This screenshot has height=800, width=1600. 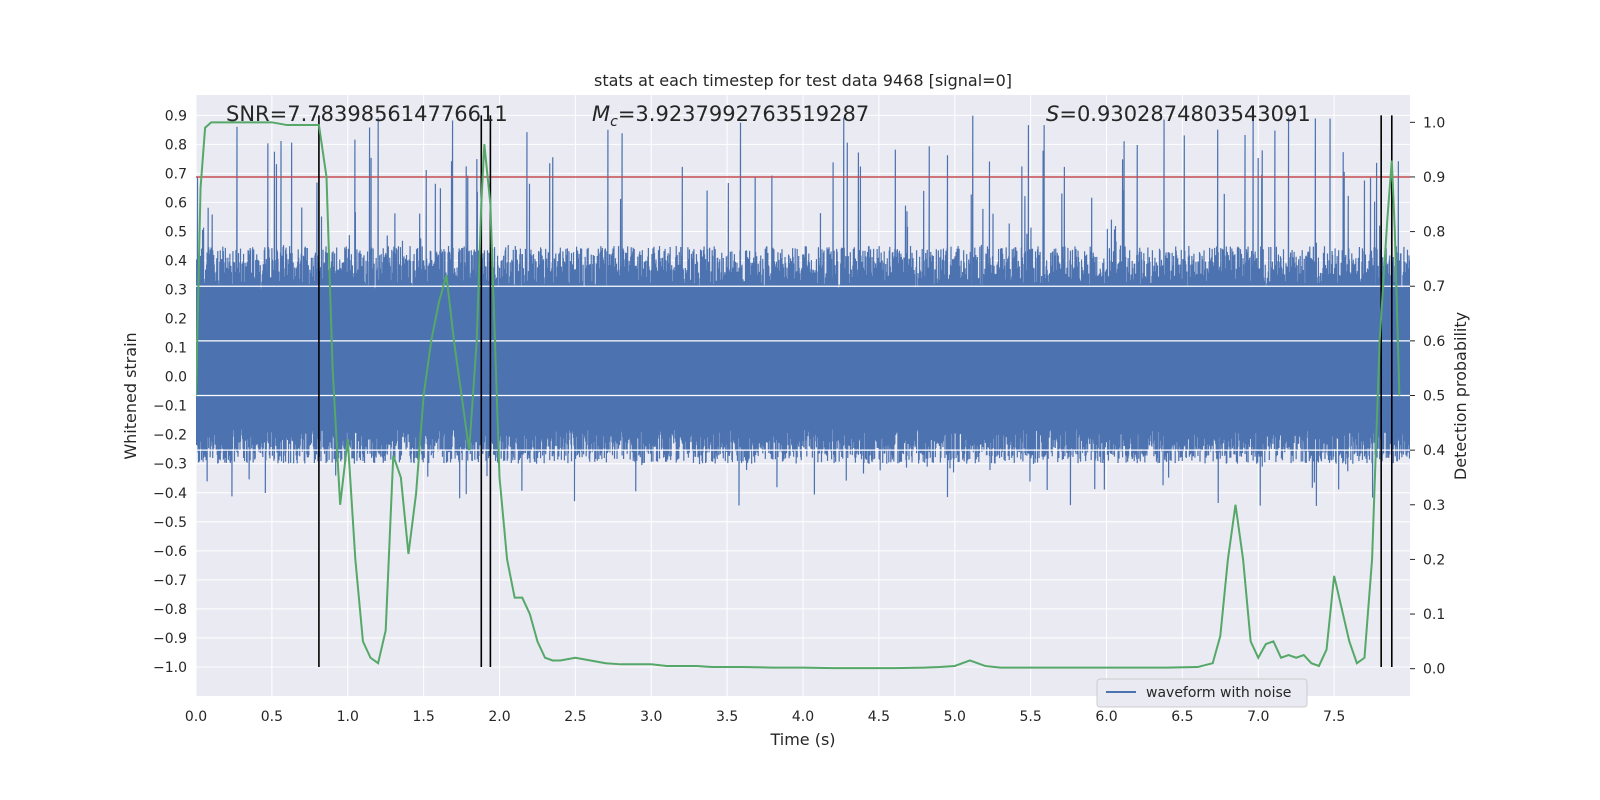 I want to click on y-tick-label: −0.1, so click(x=170, y=407).